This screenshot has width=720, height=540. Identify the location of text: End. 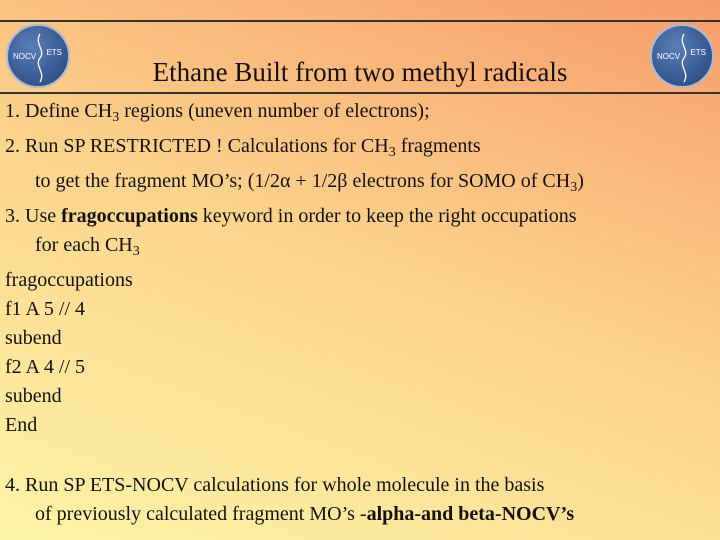
(21, 425).